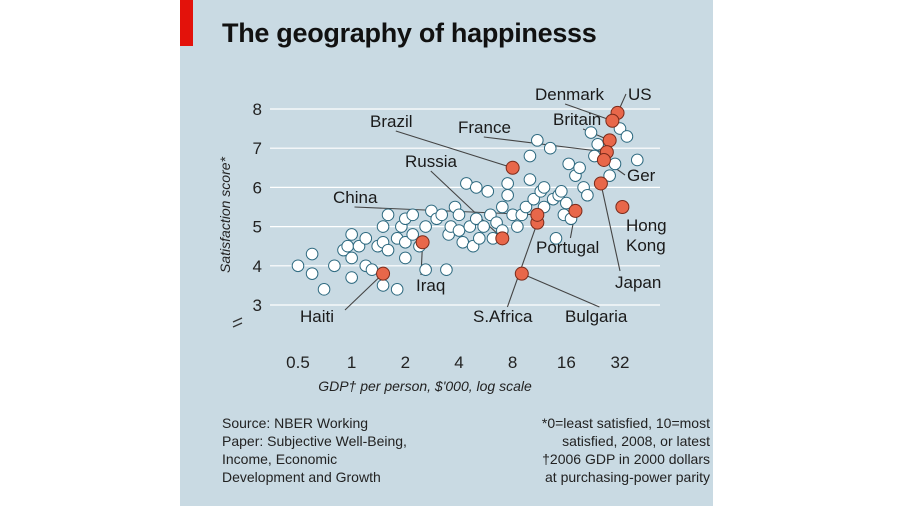 The width and height of the screenshot is (900, 506). What do you see at coordinates (257, 227) in the screenshot?
I see `y-tick-label: 5` at bounding box center [257, 227].